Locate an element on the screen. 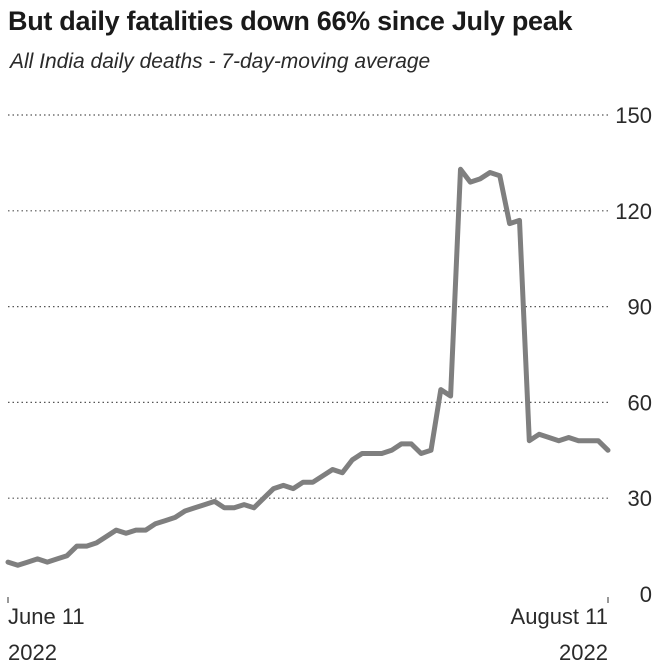  y-axis-ticks: 0 30 60 90 120 150 is located at coordinates (633, 355).